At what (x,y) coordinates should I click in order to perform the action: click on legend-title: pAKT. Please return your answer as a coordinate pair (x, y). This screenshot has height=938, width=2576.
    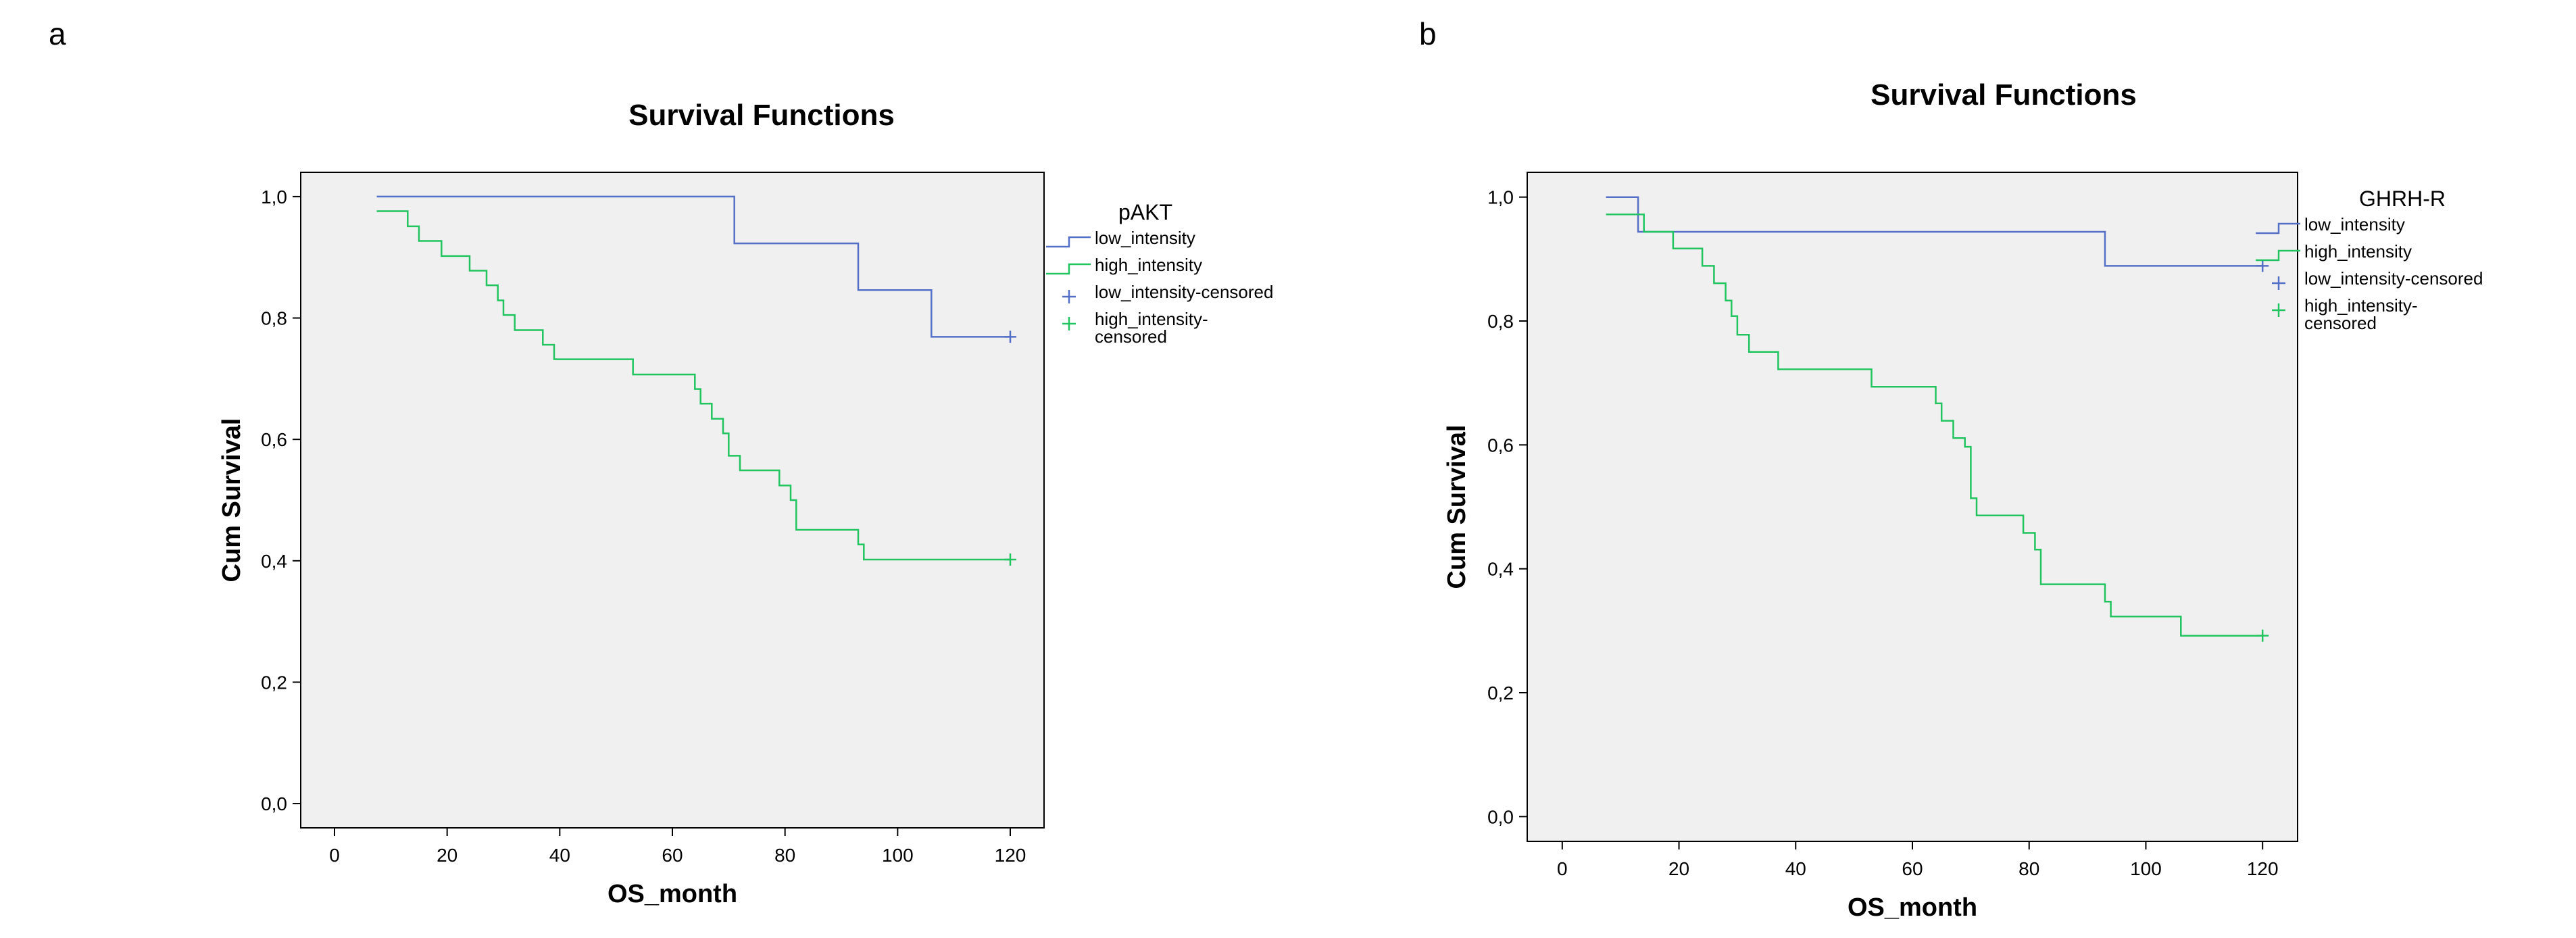
    Looking at the image, I should click on (1145, 212).